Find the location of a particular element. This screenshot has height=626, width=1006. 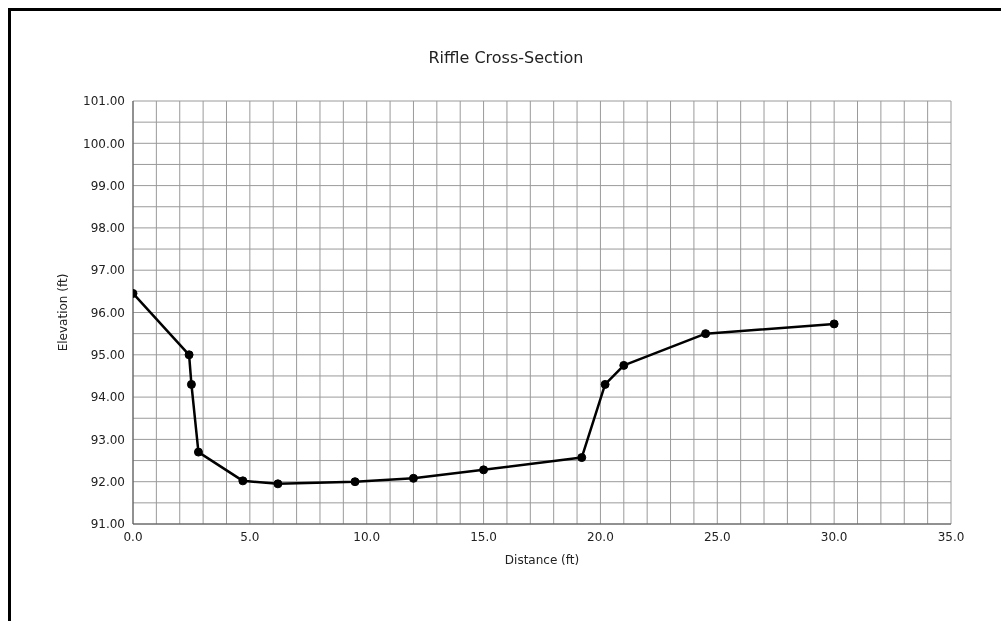

y-tick-label: 95.00 is located at coordinates (107, 355).